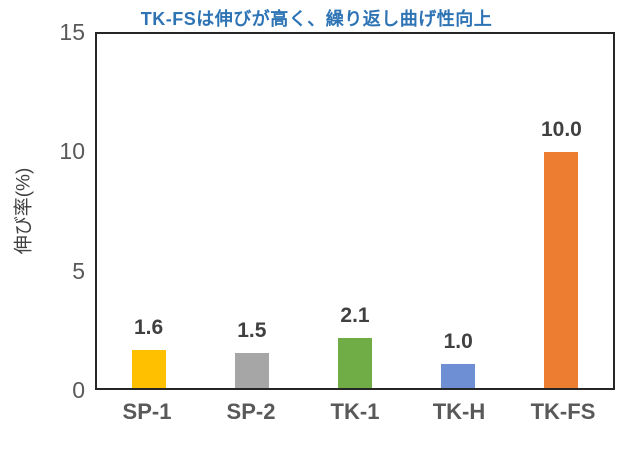 This screenshot has width=633, height=449. Describe the element at coordinates (24, 211) in the screenshot. I see `y-axis-title: 伸び率(%)` at that location.